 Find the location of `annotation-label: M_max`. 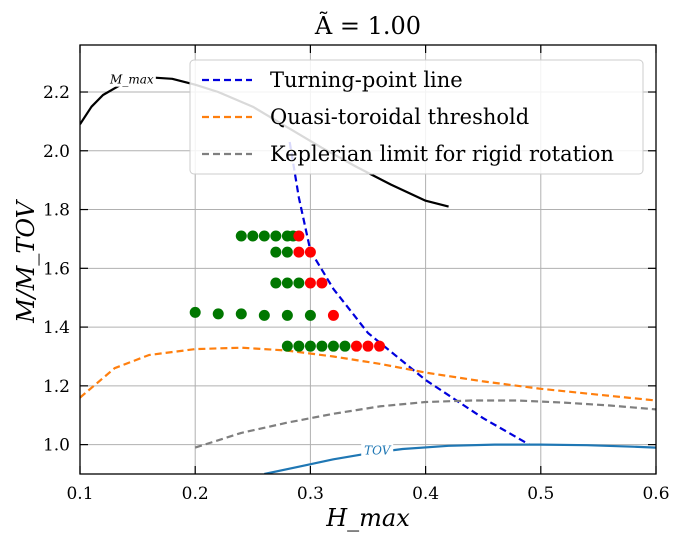

annotation-label: M_max is located at coordinates (131, 80).